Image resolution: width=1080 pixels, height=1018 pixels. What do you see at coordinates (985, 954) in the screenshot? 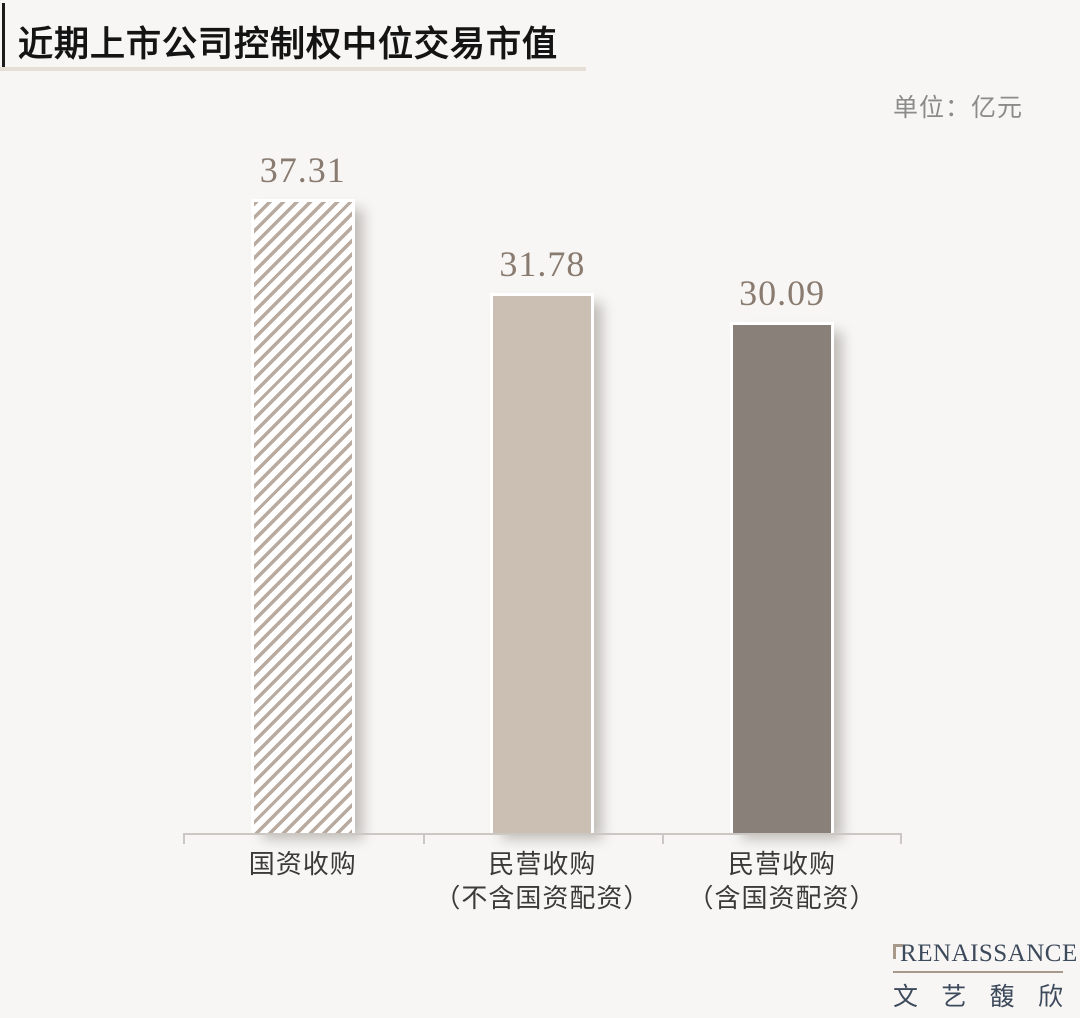
I see `brand-wordmark-renaissance: R ENAISSANCE` at bounding box center [985, 954].